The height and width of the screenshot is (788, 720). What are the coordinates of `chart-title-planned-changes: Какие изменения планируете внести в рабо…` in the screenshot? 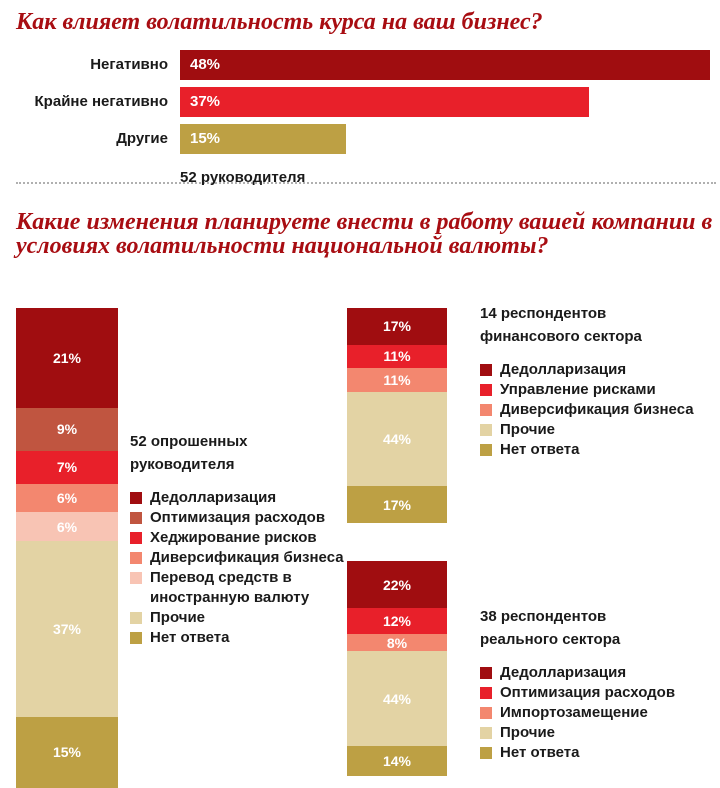 It's located at (364, 234).